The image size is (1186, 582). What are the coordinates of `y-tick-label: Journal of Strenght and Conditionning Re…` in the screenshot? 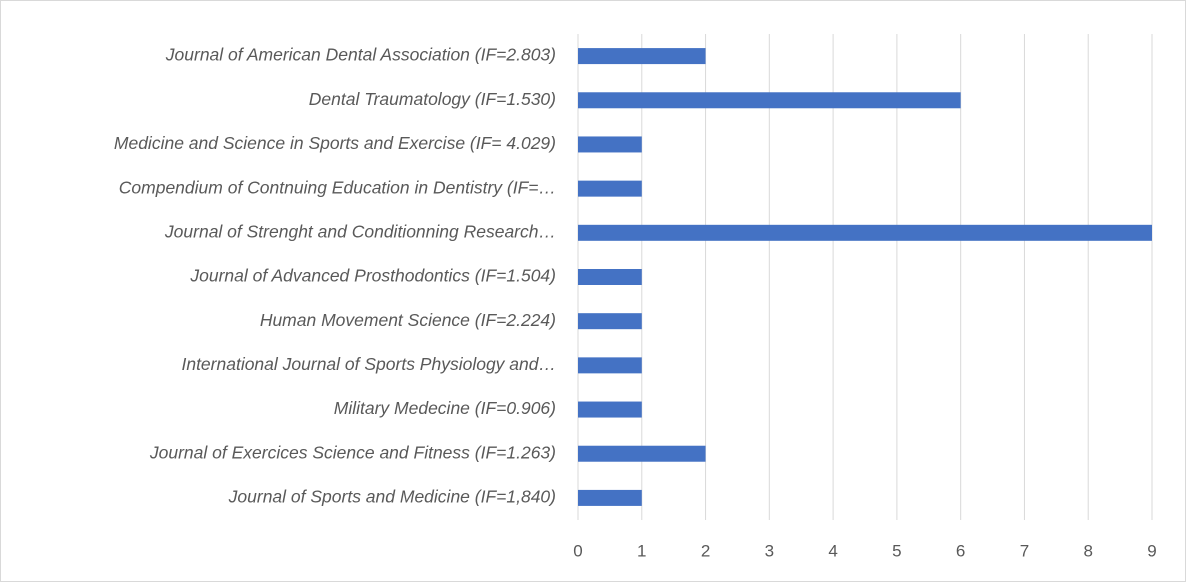 It's located at (360, 231).